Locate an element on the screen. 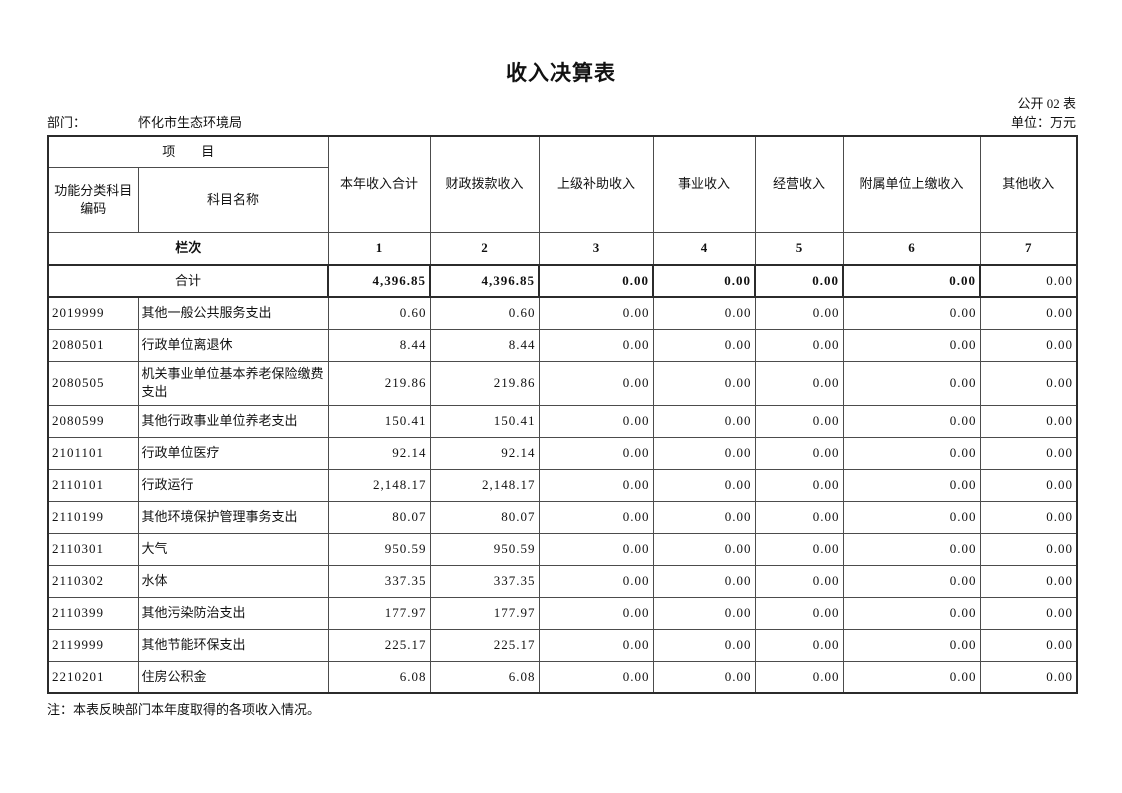 This screenshot has width=1122, height=793. note-text: 注：本表反映部门本年度取得的各项收入情况。 is located at coordinates (184, 709).